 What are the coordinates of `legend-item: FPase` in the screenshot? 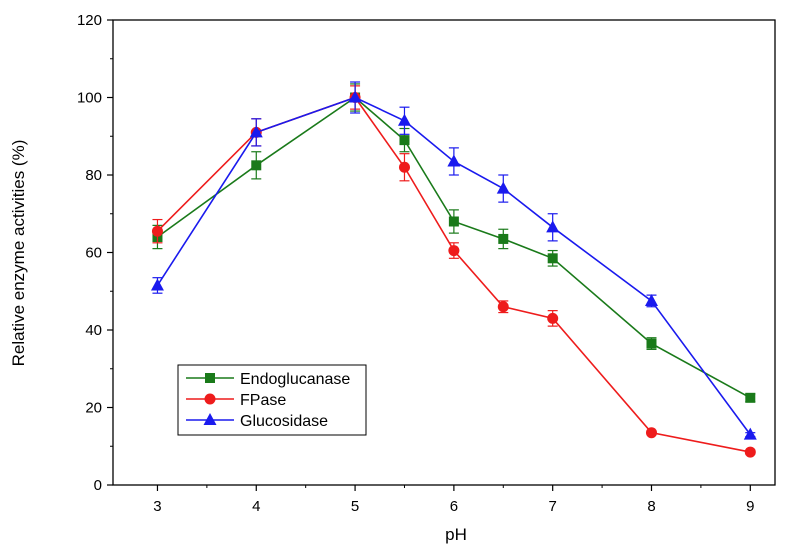 It's located at (236, 400).